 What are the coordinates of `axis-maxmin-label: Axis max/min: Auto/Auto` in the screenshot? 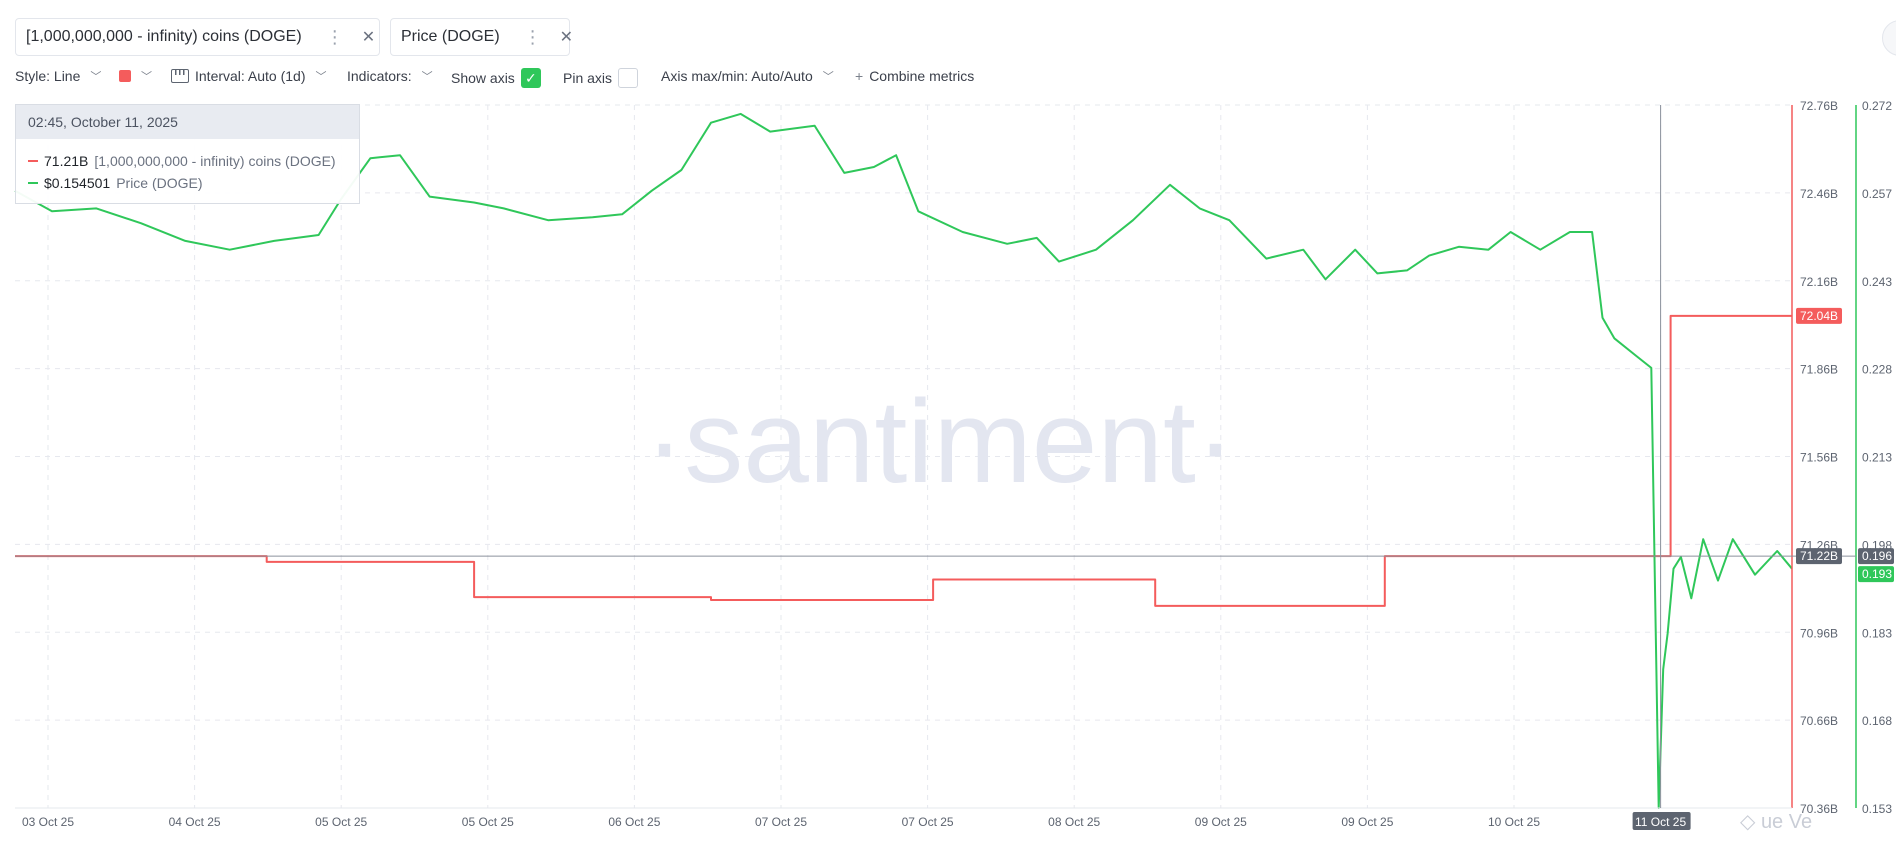 It's located at (737, 76).